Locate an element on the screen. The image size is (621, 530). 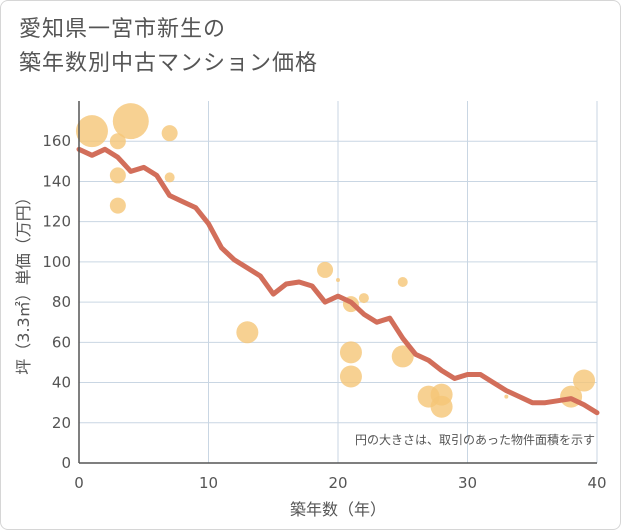
y-tick-label: 140 is located at coordinates (56, 181).